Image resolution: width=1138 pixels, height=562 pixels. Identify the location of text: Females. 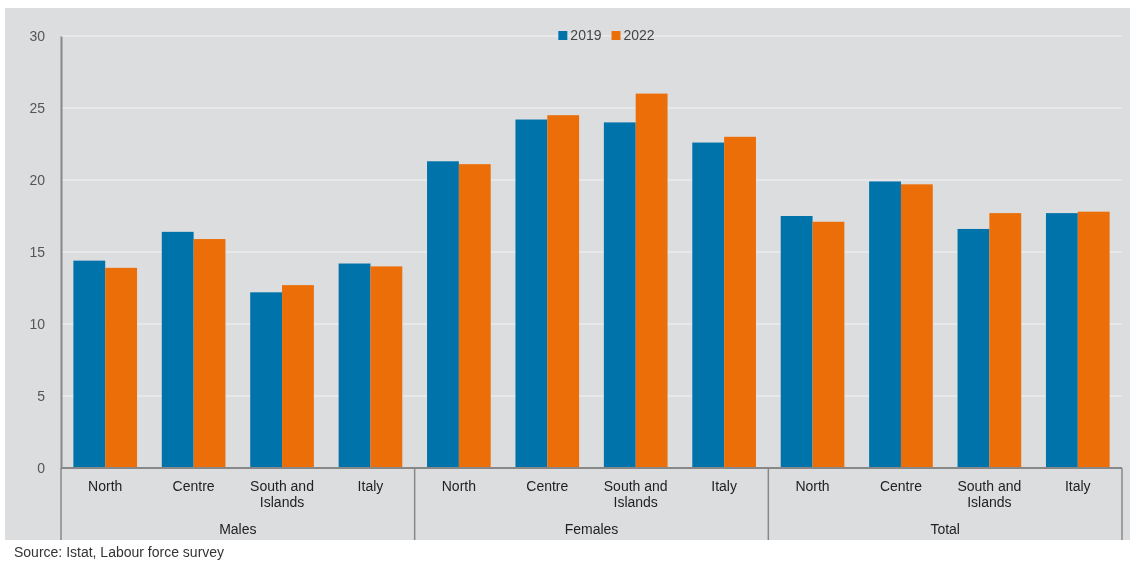
(591, 529).